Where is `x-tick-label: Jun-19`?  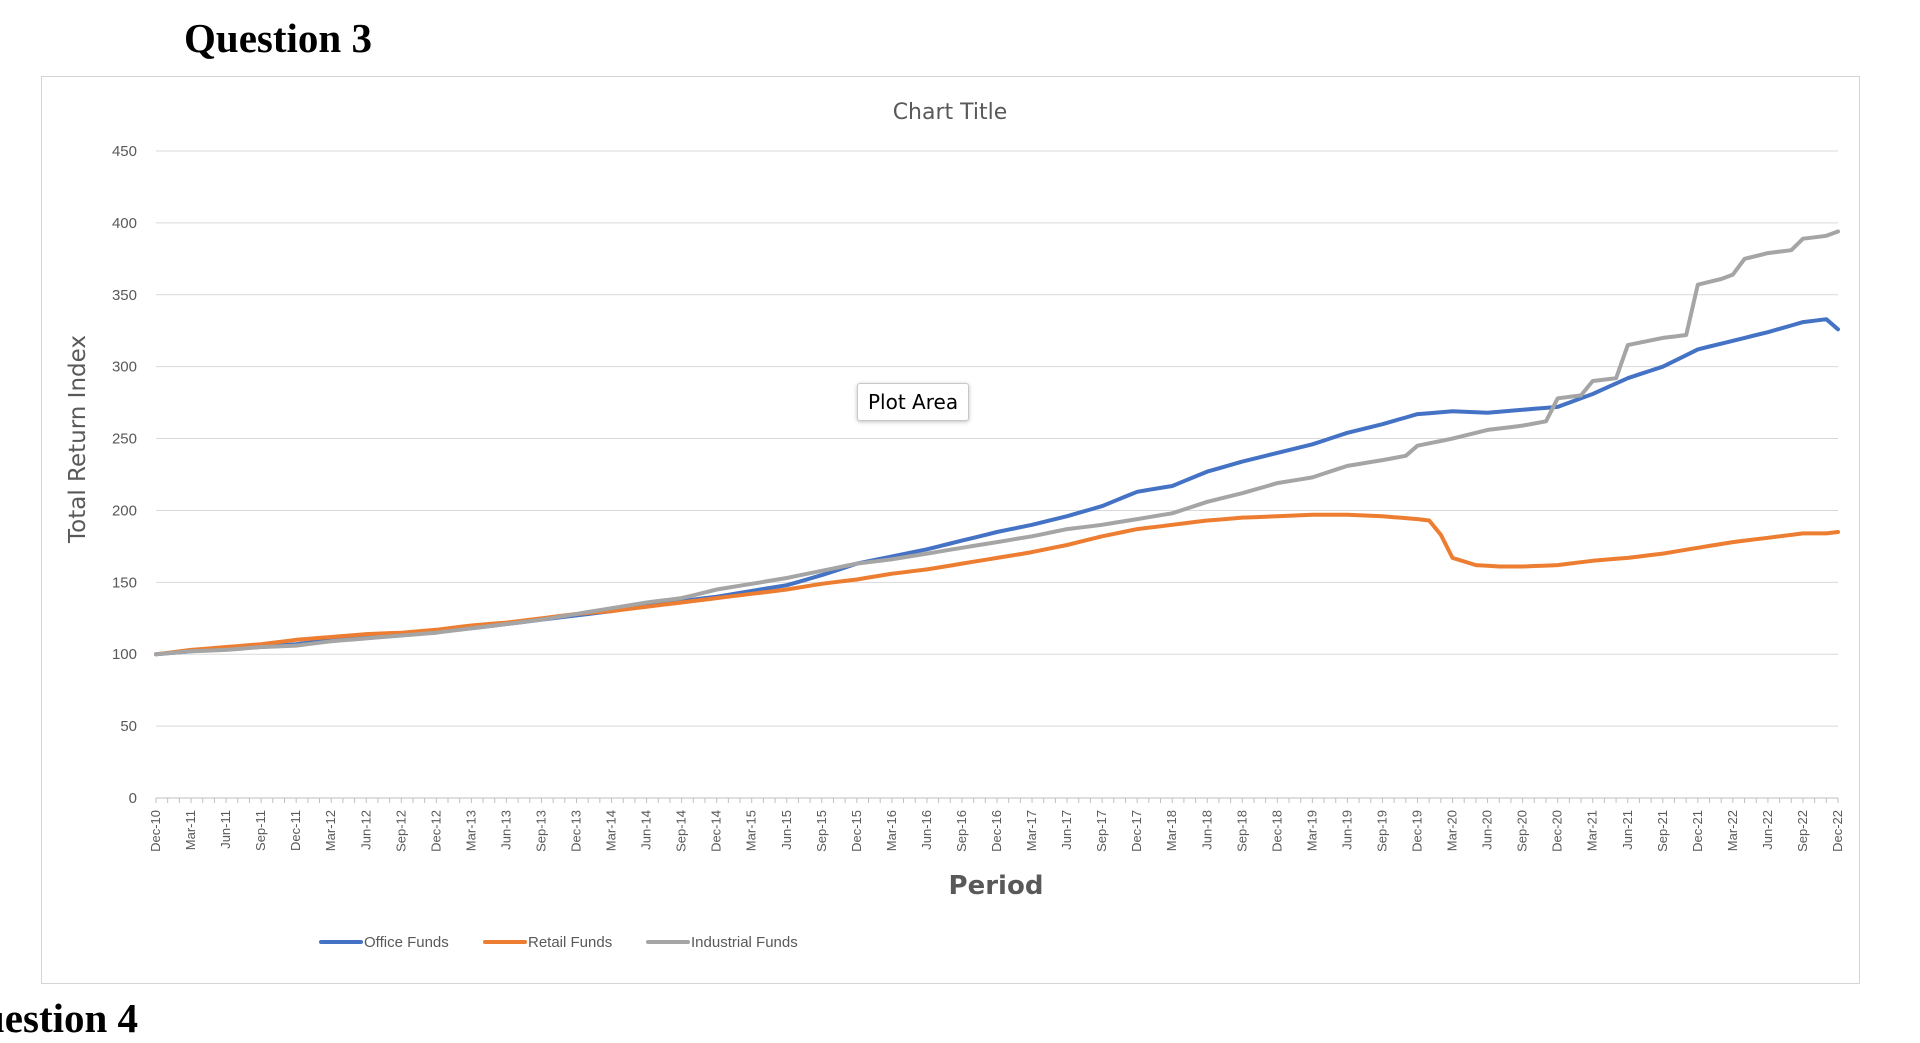
x-tick-label: Jun-19 is located at coordinates (1346, 830).